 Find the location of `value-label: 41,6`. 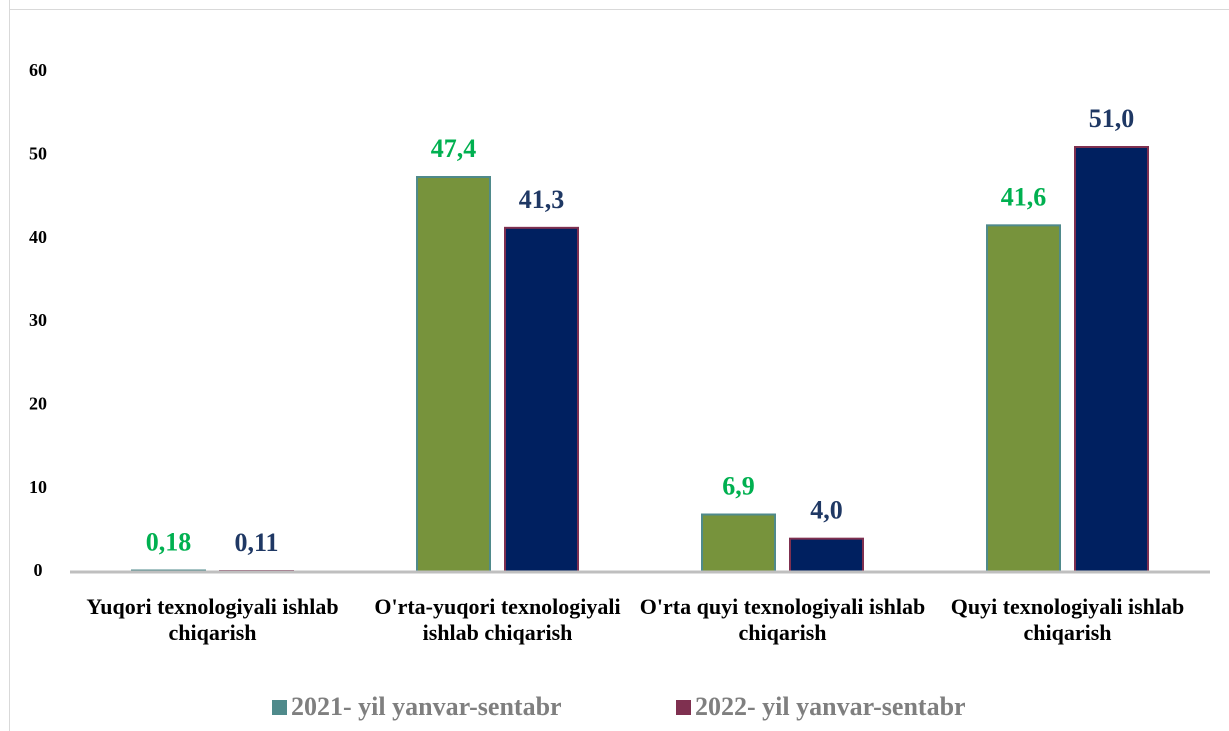

value-label: 41,6 is located at coordinates (1024, 196).